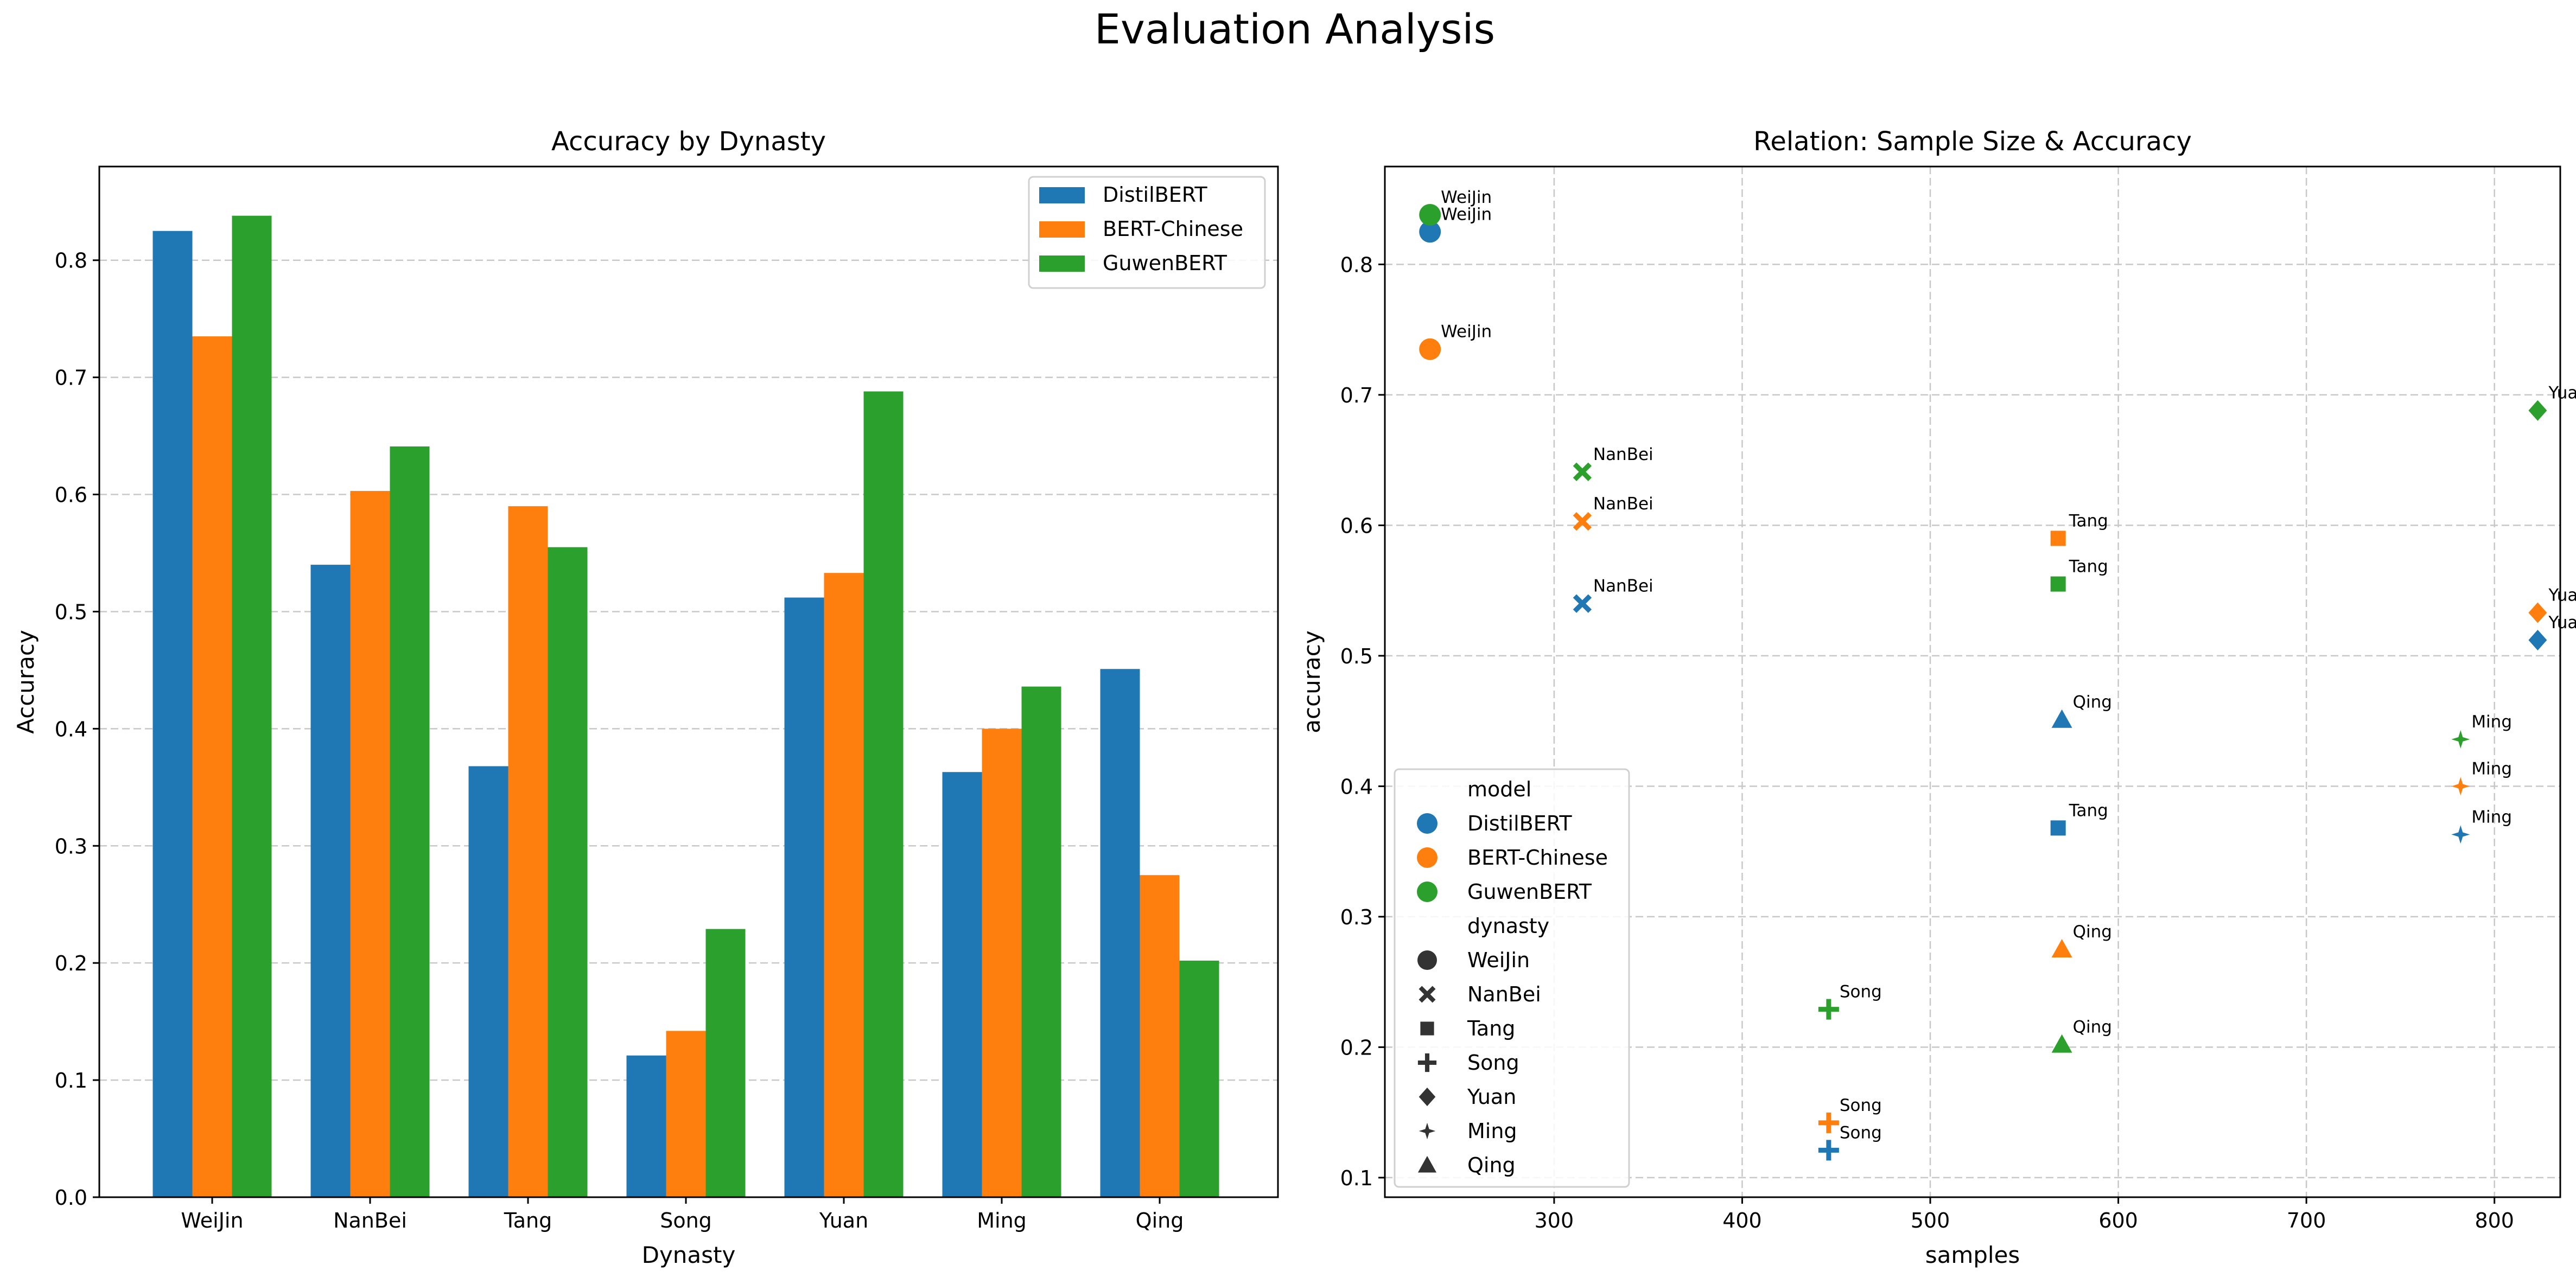 Image resolution: width=2576 pixels, height=1284 pixels. I want to click on y-tick-label: 0.8, so click(71, 261).